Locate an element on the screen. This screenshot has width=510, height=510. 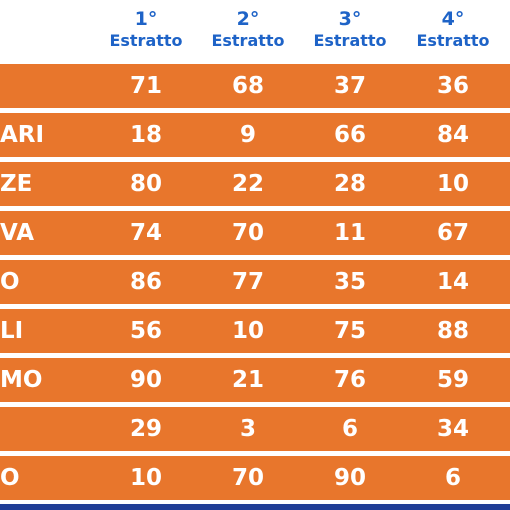
number-1: 29 is located at coordinates (145, 429).